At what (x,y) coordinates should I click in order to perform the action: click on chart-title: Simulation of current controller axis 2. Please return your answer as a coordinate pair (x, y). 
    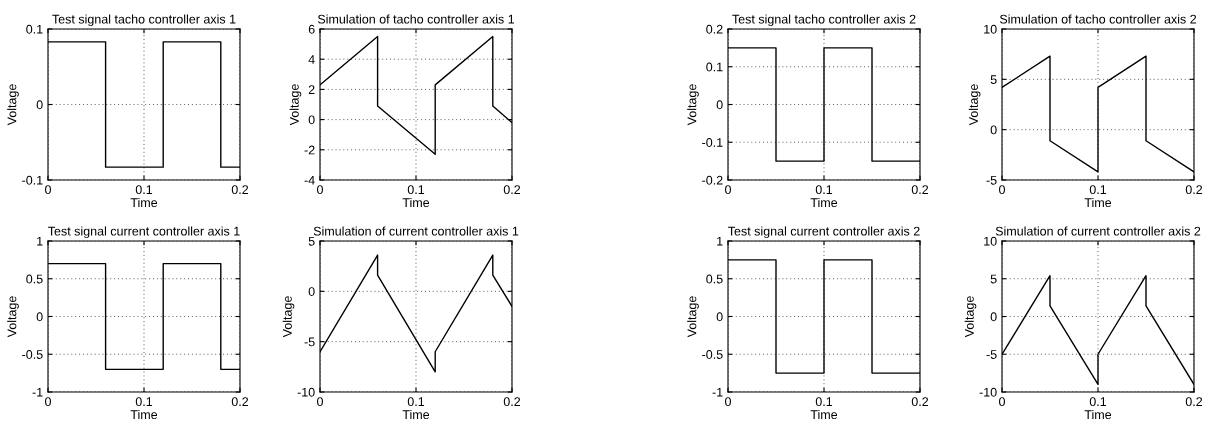
    Looking at the image, I should click on (1098, 231).